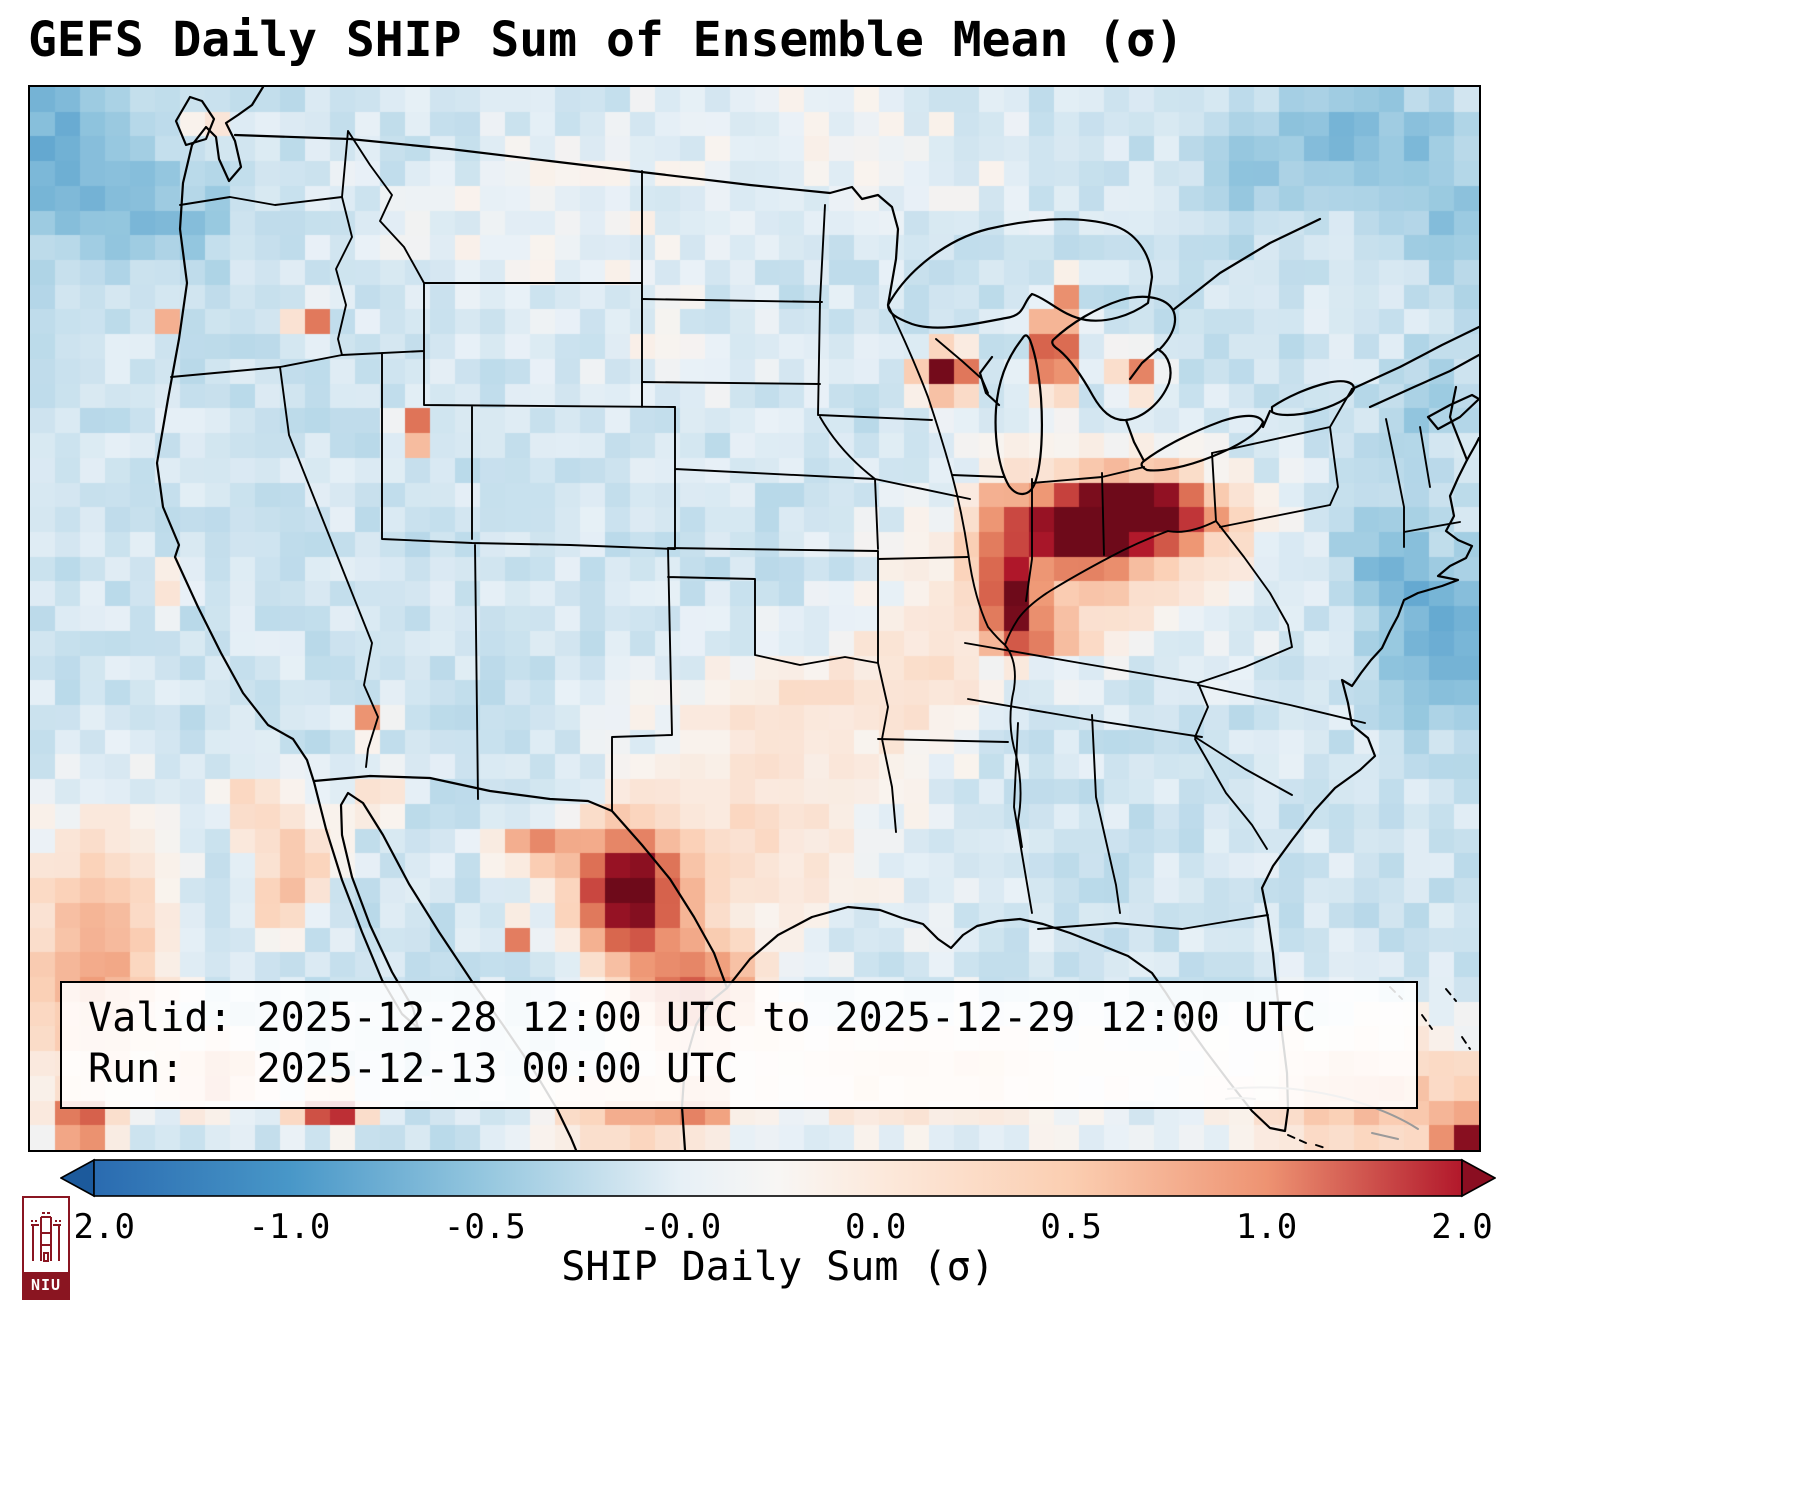  I want to click on vancouver-island, so click(195, 121).